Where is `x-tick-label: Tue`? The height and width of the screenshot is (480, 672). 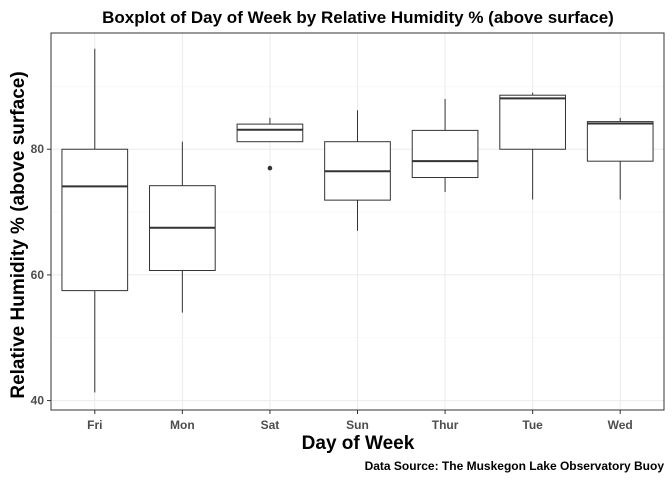 x-tick-label: Tue is located at coordinates (532, 425).